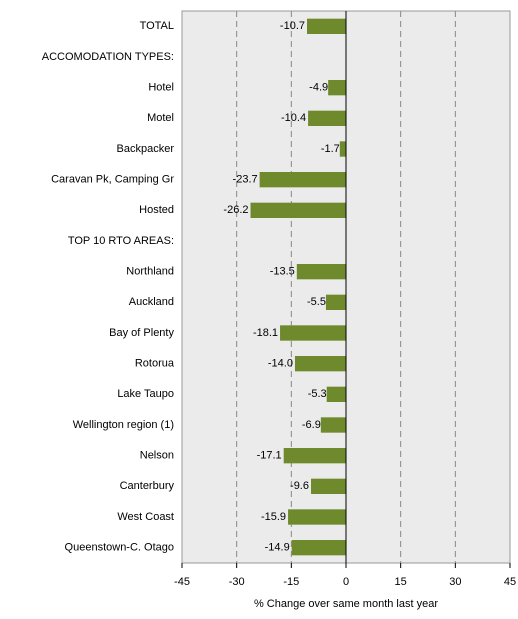  What do you see at coordinates (145, 517) in the screenshot?
I see `y-tick-label: West Coast` at bounding box center [145, 517].